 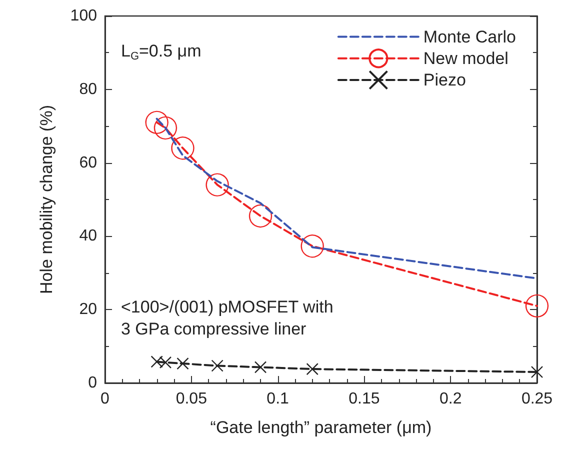 I want to click on y-tick-label: 40, so click(x=88, y=236).